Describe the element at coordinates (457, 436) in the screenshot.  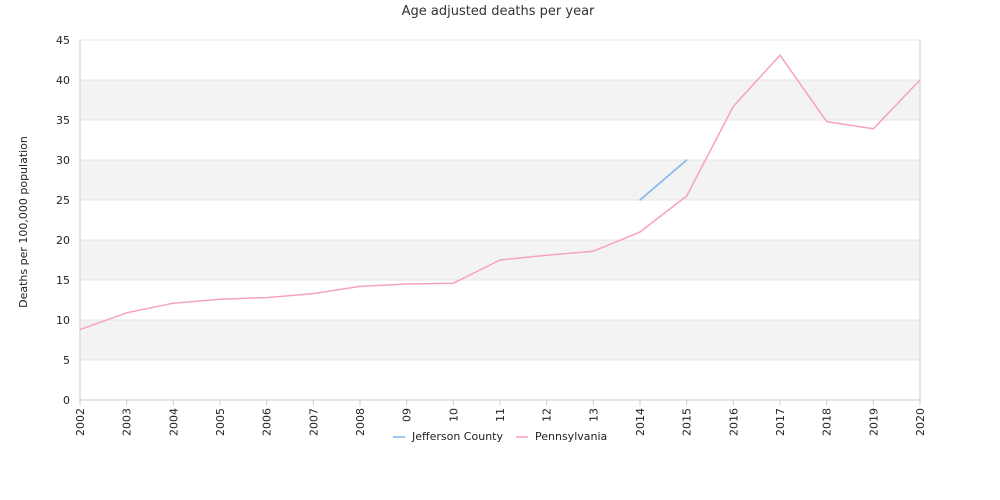
I see `legend-label: Jefferson County` at that location.